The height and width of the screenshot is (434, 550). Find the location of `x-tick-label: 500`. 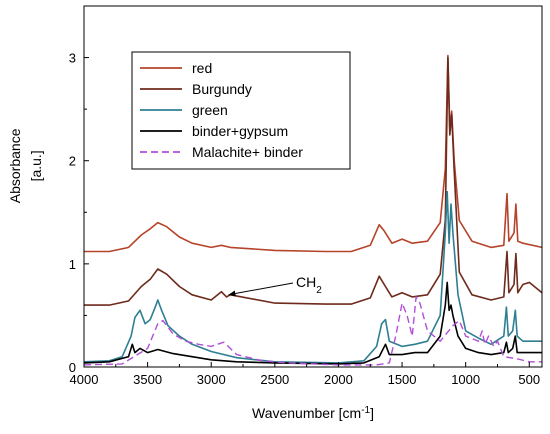

x-tick-label: 500 is located at coordinates (529, 379).